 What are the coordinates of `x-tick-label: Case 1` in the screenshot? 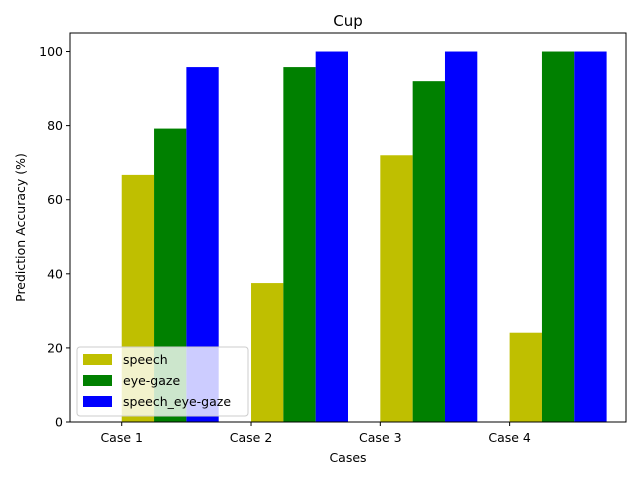 It's located at (121, 437).